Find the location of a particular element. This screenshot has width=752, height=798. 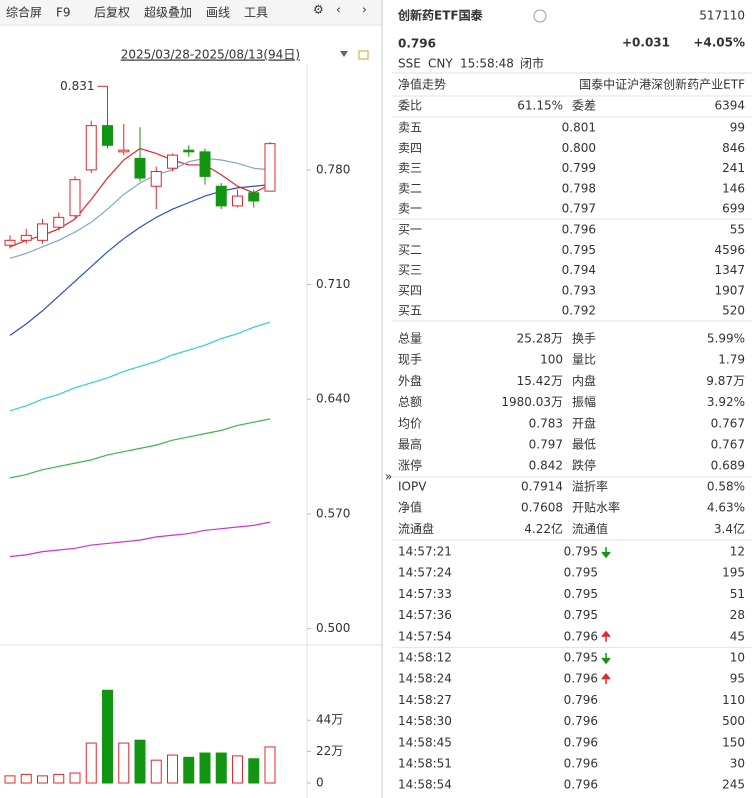

stat-value: 25.28万 is located at coordinates (540, 339).